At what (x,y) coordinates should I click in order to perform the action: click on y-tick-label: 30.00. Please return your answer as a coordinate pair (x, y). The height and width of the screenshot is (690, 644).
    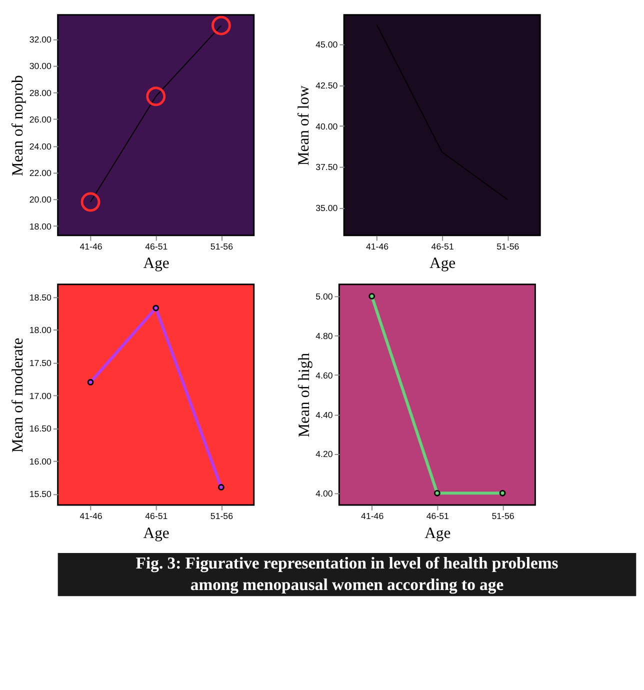
    Looking at the image, I should click on (40, 66).